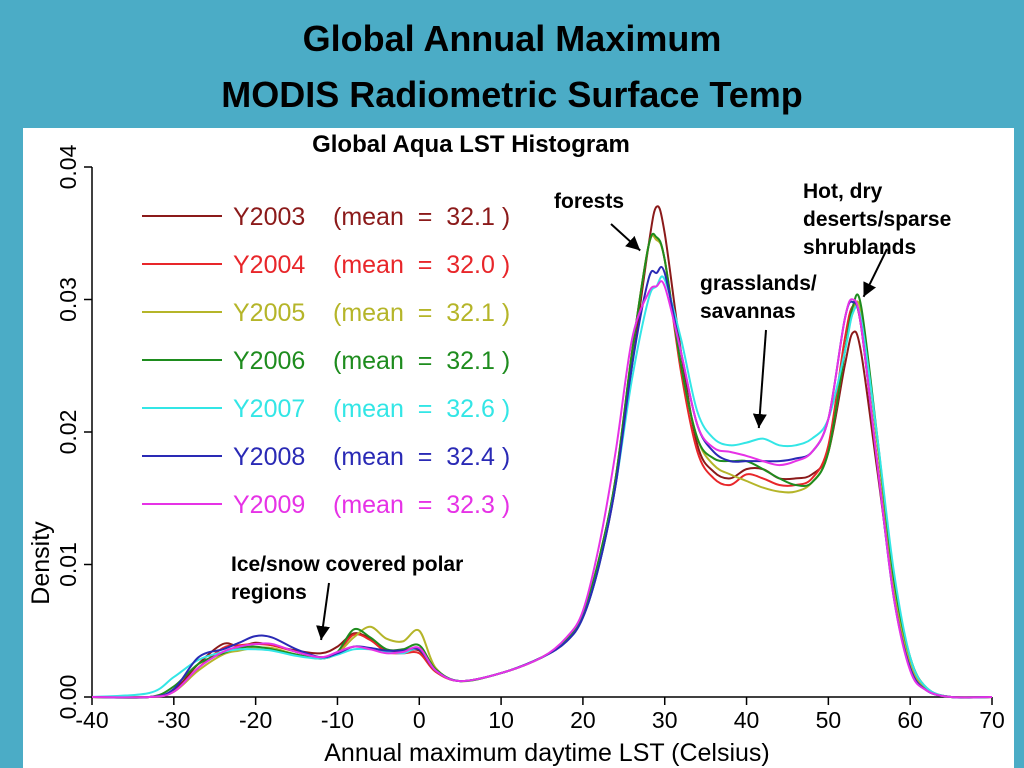 The height and width of the screenshot is (768, 1024). Describe the element at coordinates (68, 564) in the screenshot. I see `y-tick-label: 0.01` at that location.